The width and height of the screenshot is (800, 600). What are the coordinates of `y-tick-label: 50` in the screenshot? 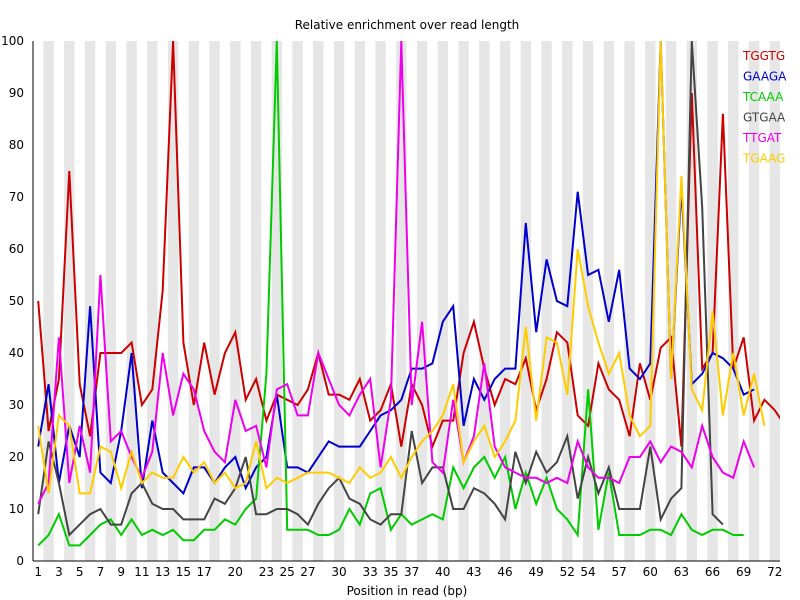 It's located at (16, 301).